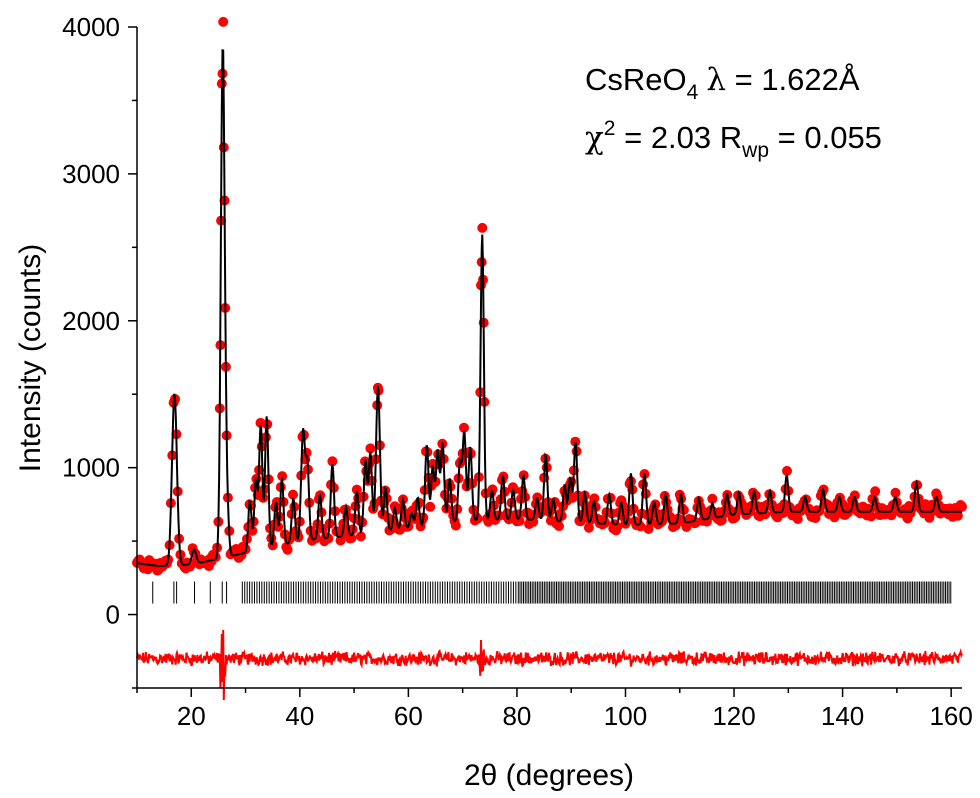 This screenshot has width=980, height=798. I want to click on x-tick-label: 40, so click(299, 716).